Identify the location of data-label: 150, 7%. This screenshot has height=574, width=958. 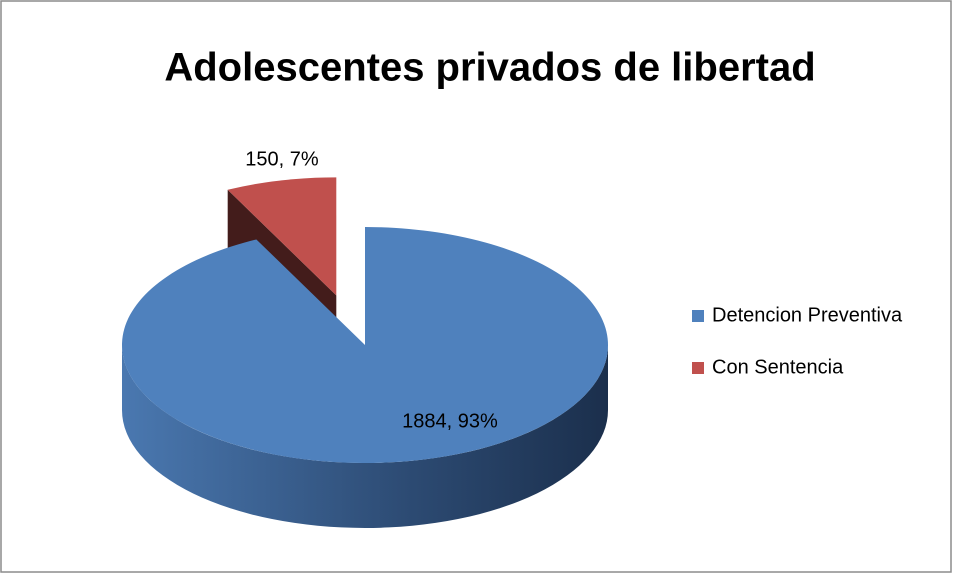
(282, 159).